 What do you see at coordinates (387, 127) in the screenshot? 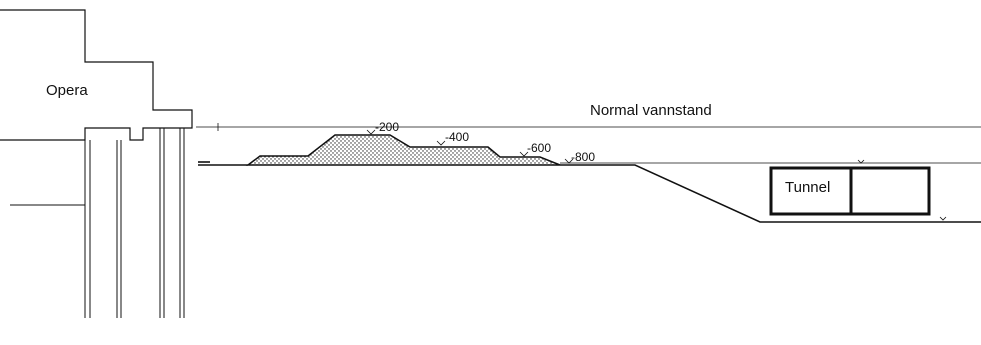
I see `depth-label-200: -200` at bounding box center [387, 127].